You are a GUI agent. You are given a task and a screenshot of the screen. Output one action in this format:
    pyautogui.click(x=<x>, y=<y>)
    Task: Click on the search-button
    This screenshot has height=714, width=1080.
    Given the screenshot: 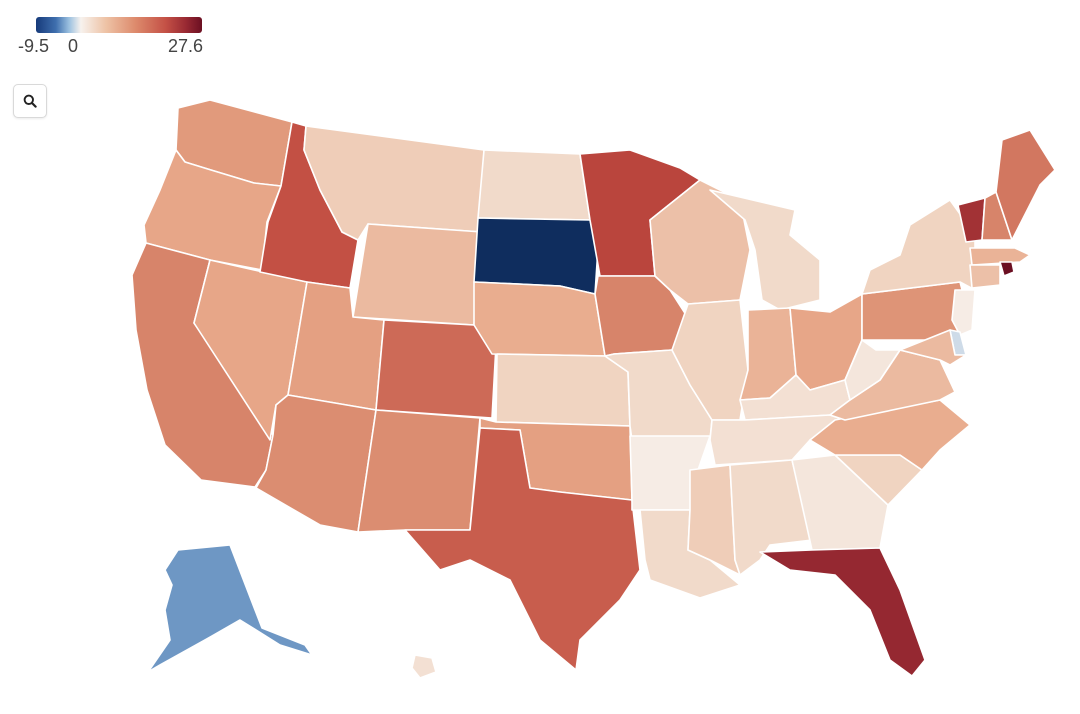 What is the action you would take?
    pyautogui.click(x=30, y=101)
    